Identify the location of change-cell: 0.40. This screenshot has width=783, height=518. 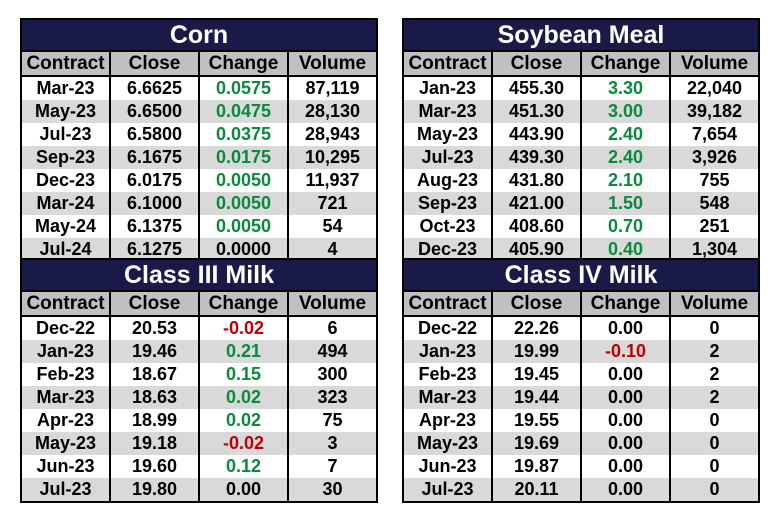
(626, 249).